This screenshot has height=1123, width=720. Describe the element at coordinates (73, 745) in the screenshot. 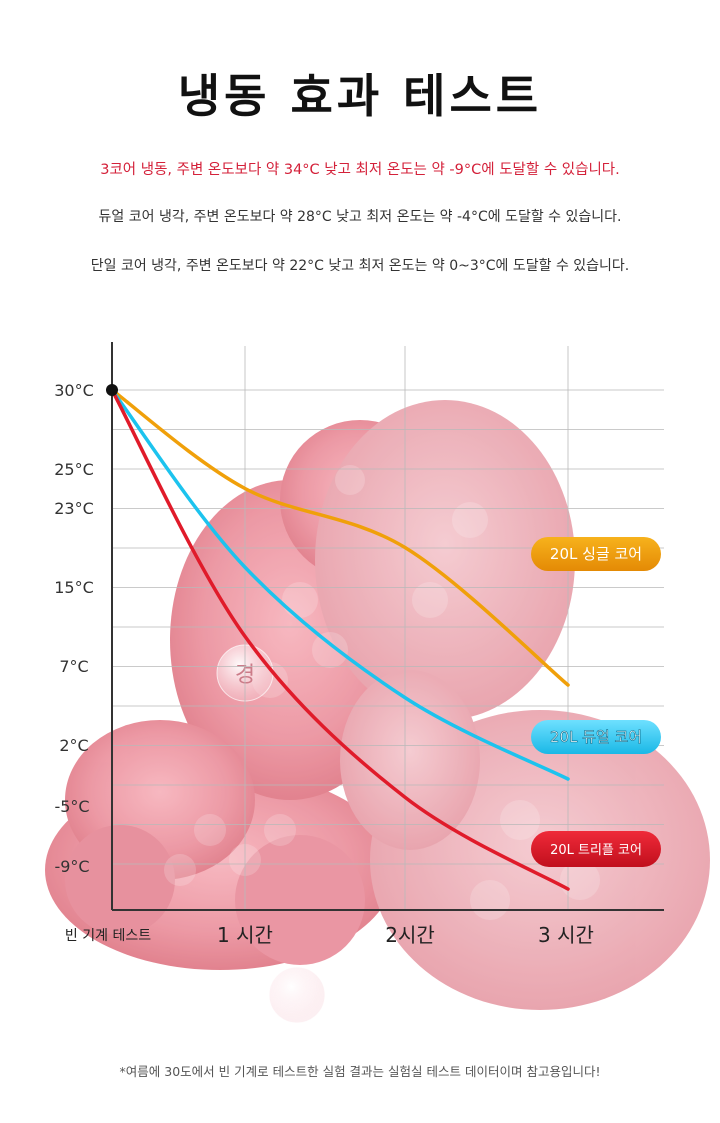

I see `y-tick-label: 2°C` at that location.